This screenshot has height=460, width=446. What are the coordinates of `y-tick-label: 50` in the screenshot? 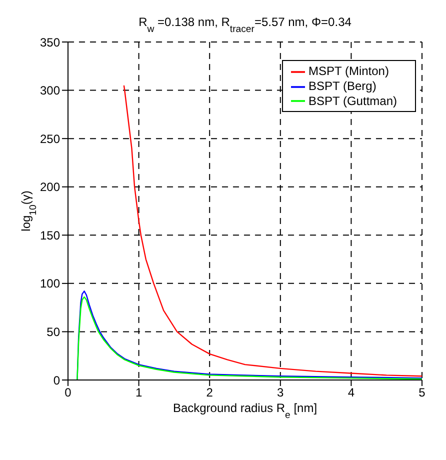 It's located at (53, 331).